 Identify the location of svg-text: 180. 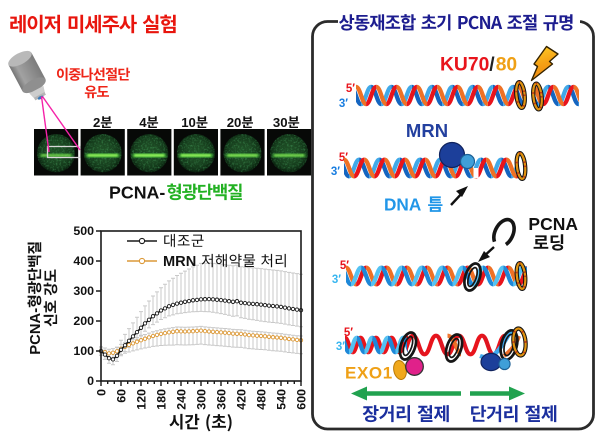
(161, 399).